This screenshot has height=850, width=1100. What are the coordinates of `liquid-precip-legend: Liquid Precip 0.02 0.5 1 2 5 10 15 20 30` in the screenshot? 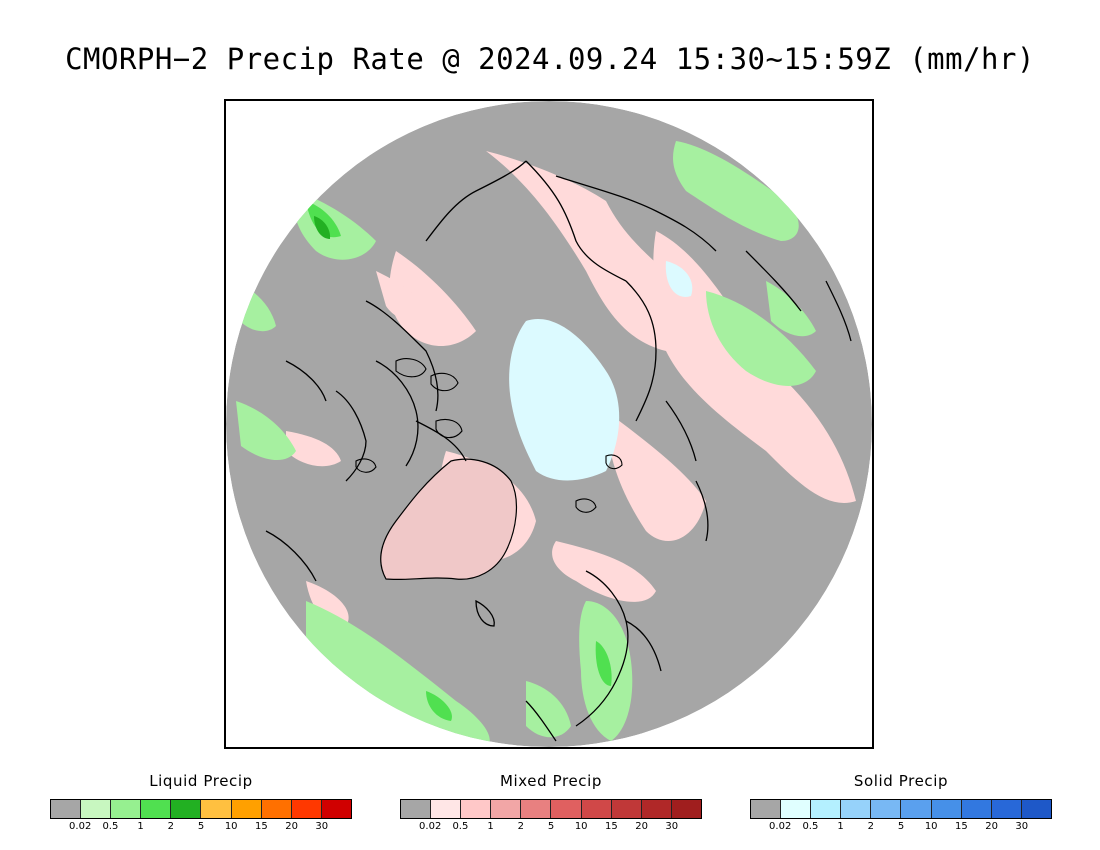 It's located at (201, 803).